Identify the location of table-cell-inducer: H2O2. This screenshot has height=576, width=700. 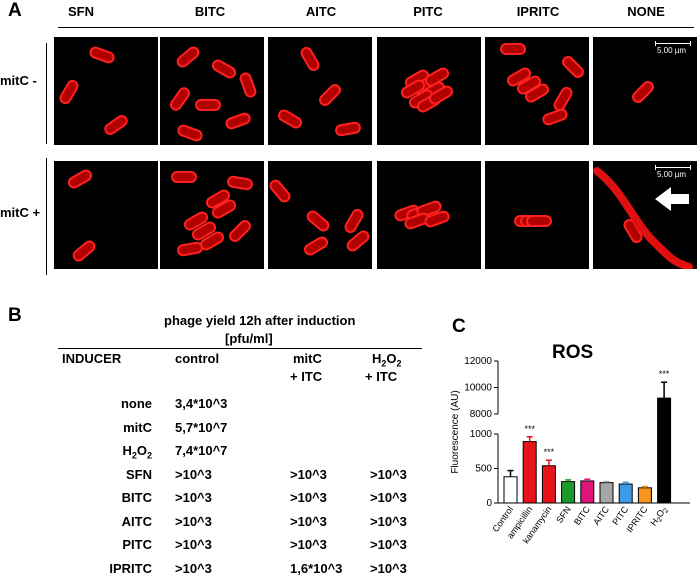
(137, 452).